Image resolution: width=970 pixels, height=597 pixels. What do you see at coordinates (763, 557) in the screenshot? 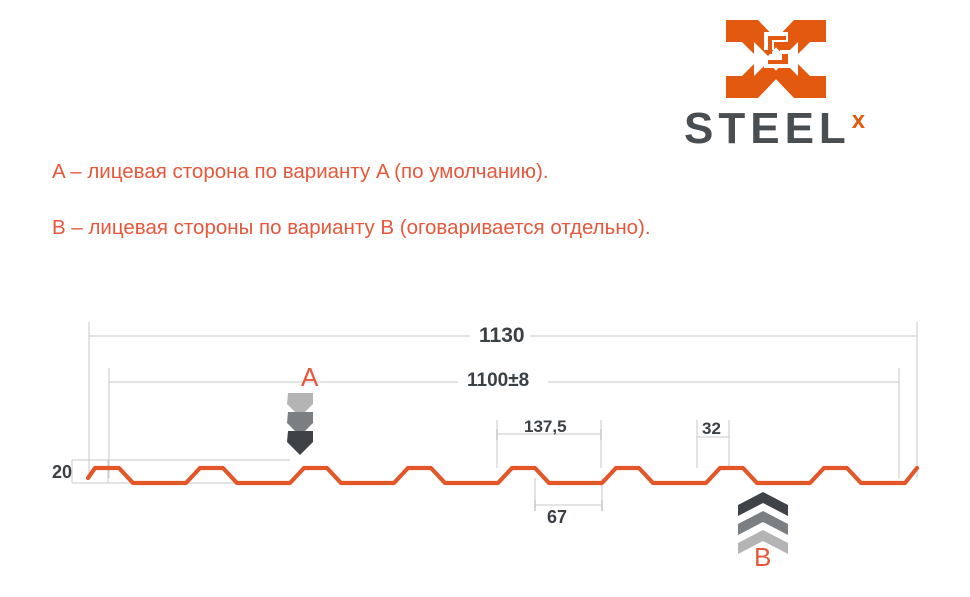
I see `marker-label-b: B` at bounding box center [763, 557].